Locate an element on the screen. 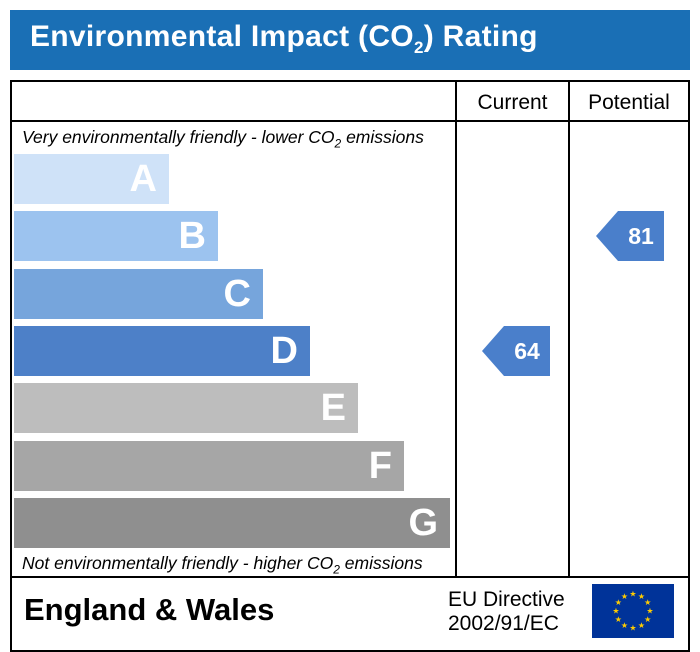  band-letter-f: F is located at coordinates (380, 466).